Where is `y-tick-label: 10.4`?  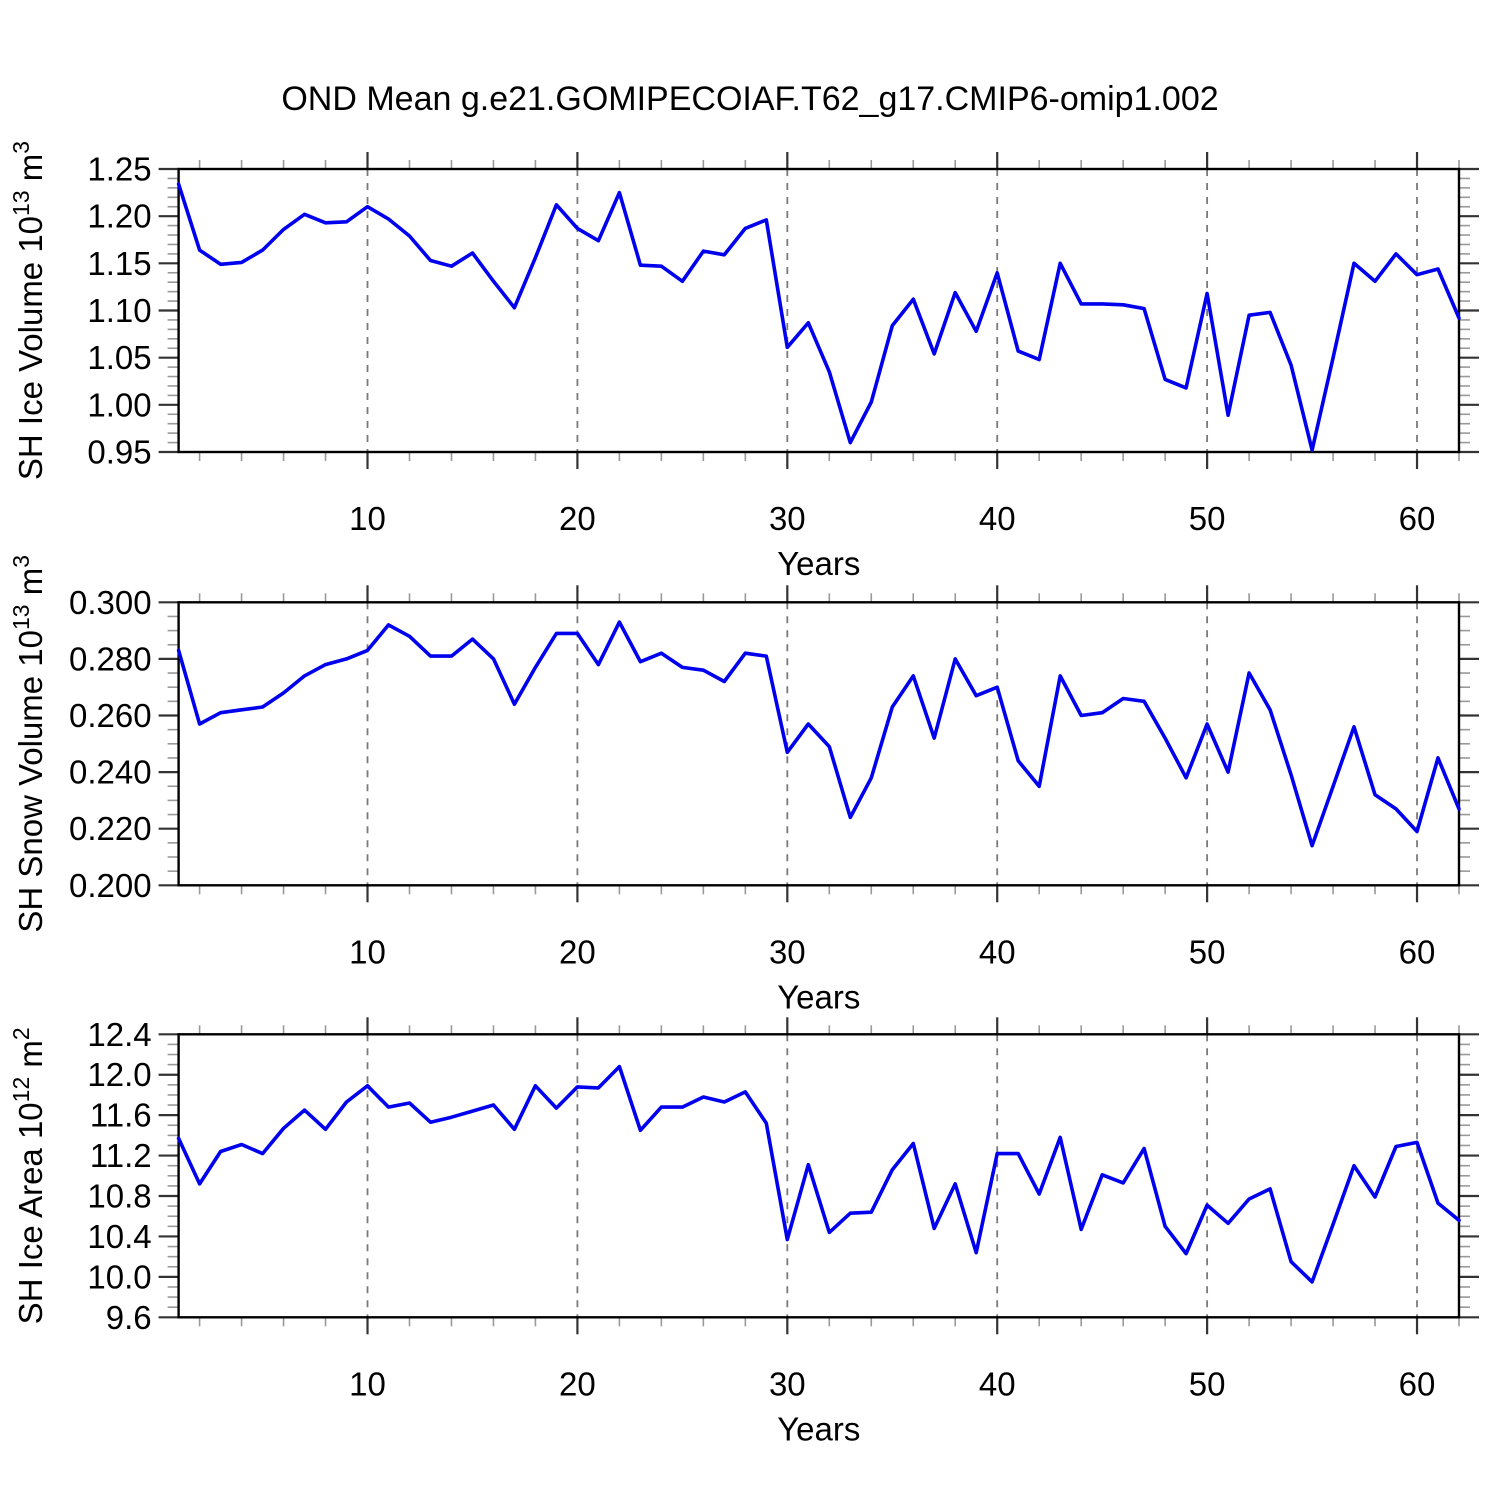 y-tick-label: 10.4 is located at coordinates (119, 1236).